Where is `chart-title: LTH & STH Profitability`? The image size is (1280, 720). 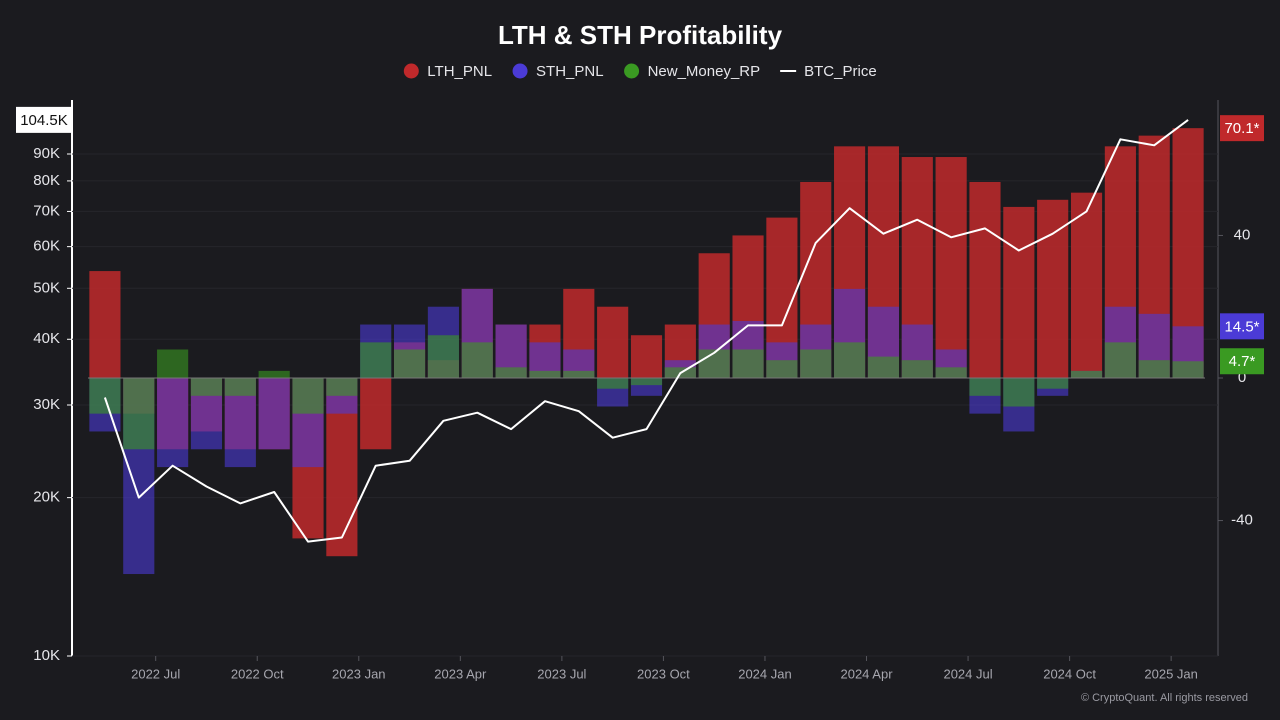 chart-title: LTH & STH Profitability is located at coordinates (640, 35).